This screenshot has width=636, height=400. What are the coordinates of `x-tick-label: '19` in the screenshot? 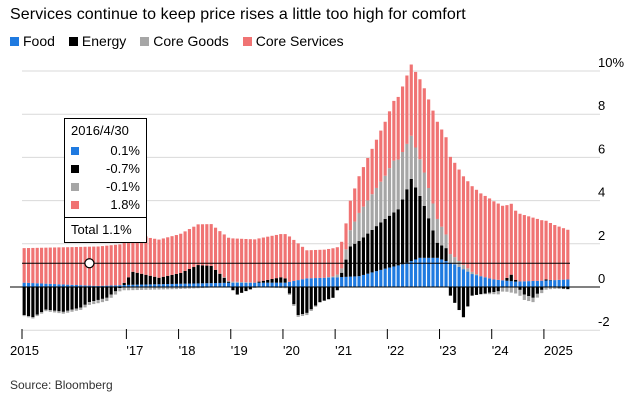 It's located at (239, 350).